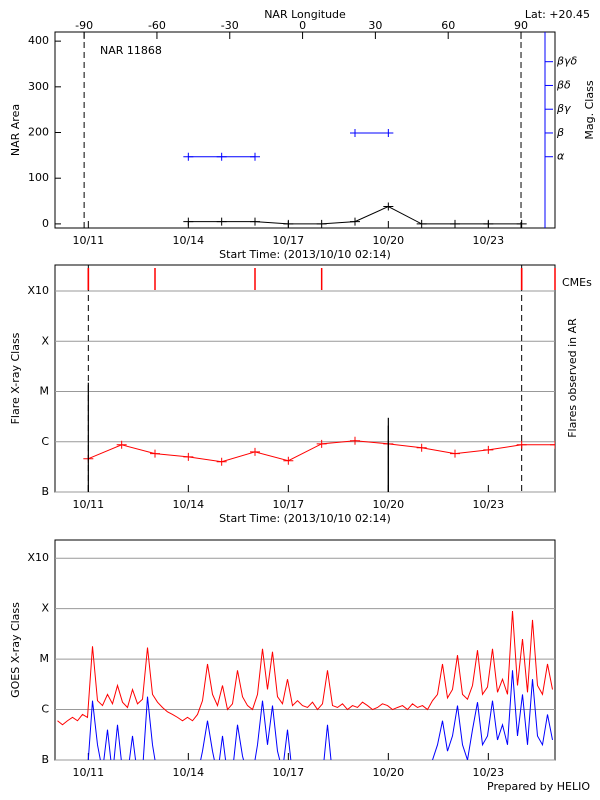 The image size is (600, 800). What do you see at coordinates (561, 156) in the screenshot?
I see `y2-tick-label: α` at bounding box center [561, 156].